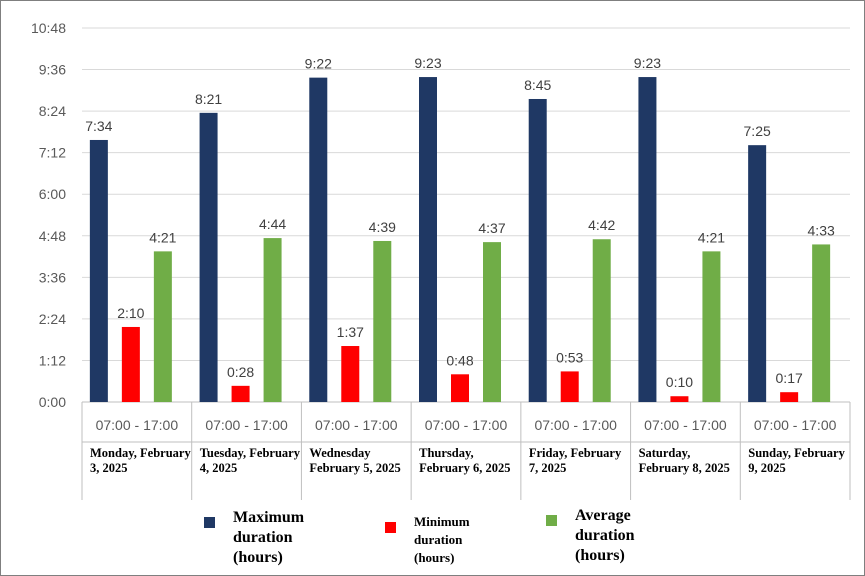 Image resolution: width=865 pixels, height=576 pixels. What do you see at coordinates (796, 460) in the screenshot?
I see `day-label: Sunday, February 9, 2025` at bounding box center [796, 460].